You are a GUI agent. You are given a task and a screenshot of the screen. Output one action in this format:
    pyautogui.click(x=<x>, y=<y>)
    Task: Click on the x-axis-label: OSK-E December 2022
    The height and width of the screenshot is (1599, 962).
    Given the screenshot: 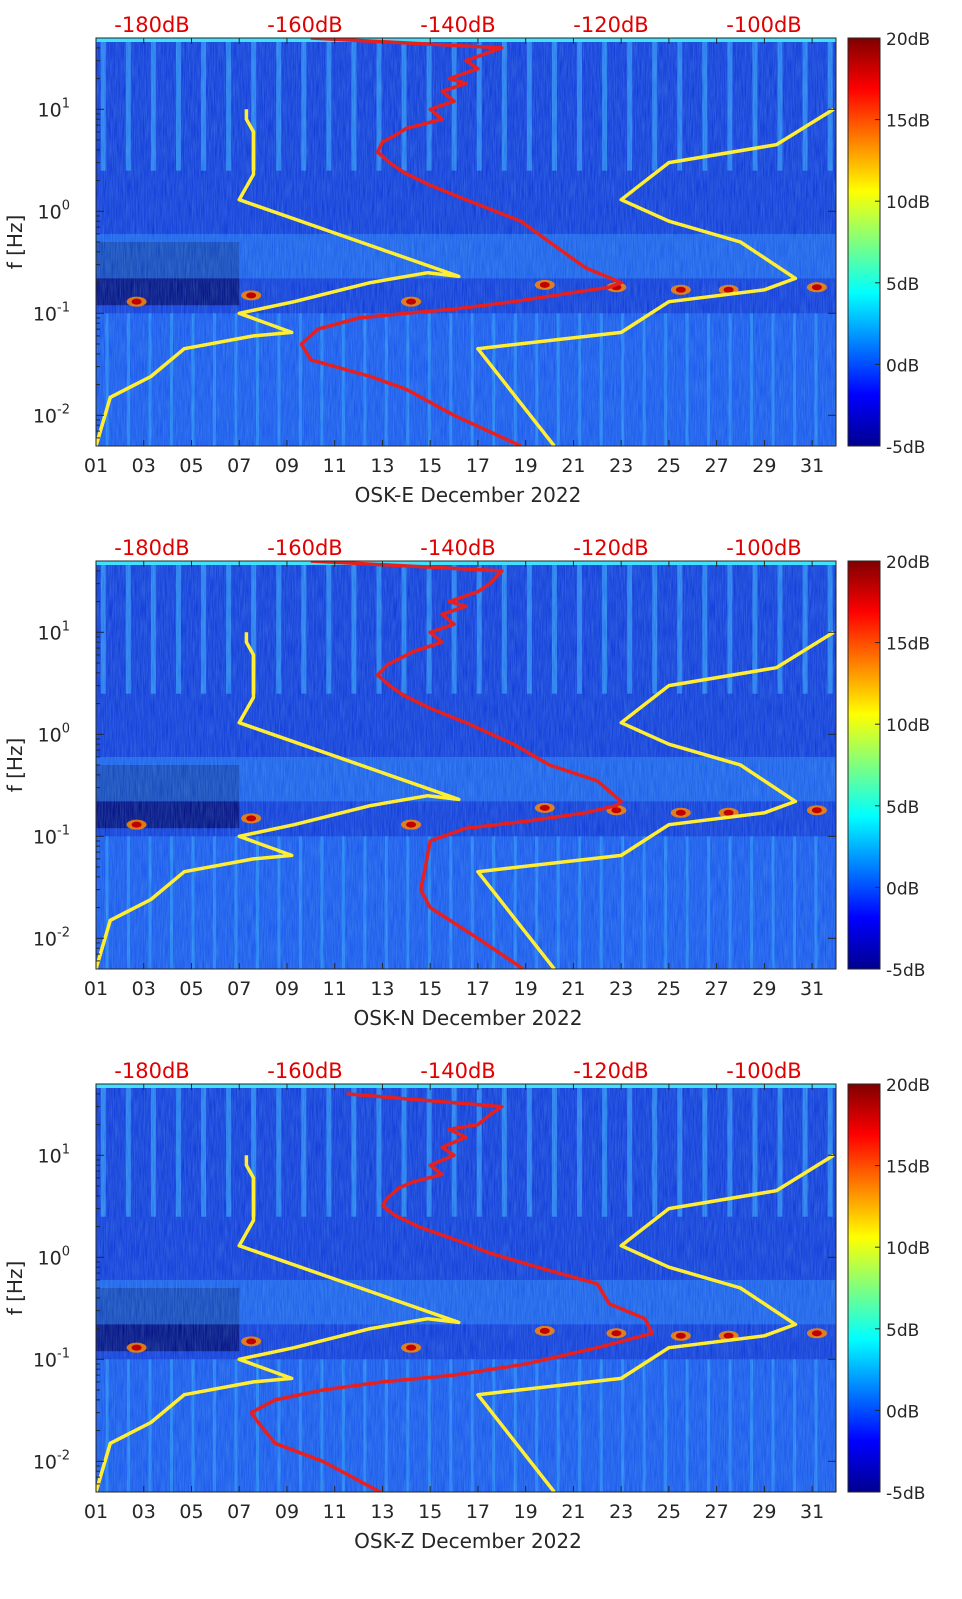 What is the action you would take?
    pyautogui.click(x=468, y=495)
    